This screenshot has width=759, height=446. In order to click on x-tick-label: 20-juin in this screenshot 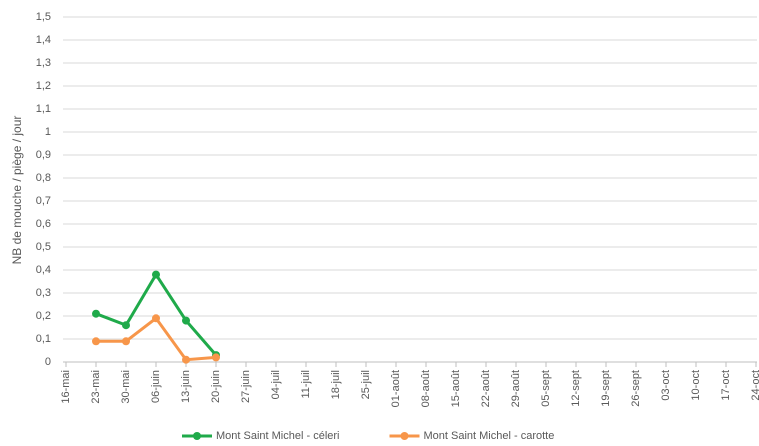, I will do `click(216, 386)`.